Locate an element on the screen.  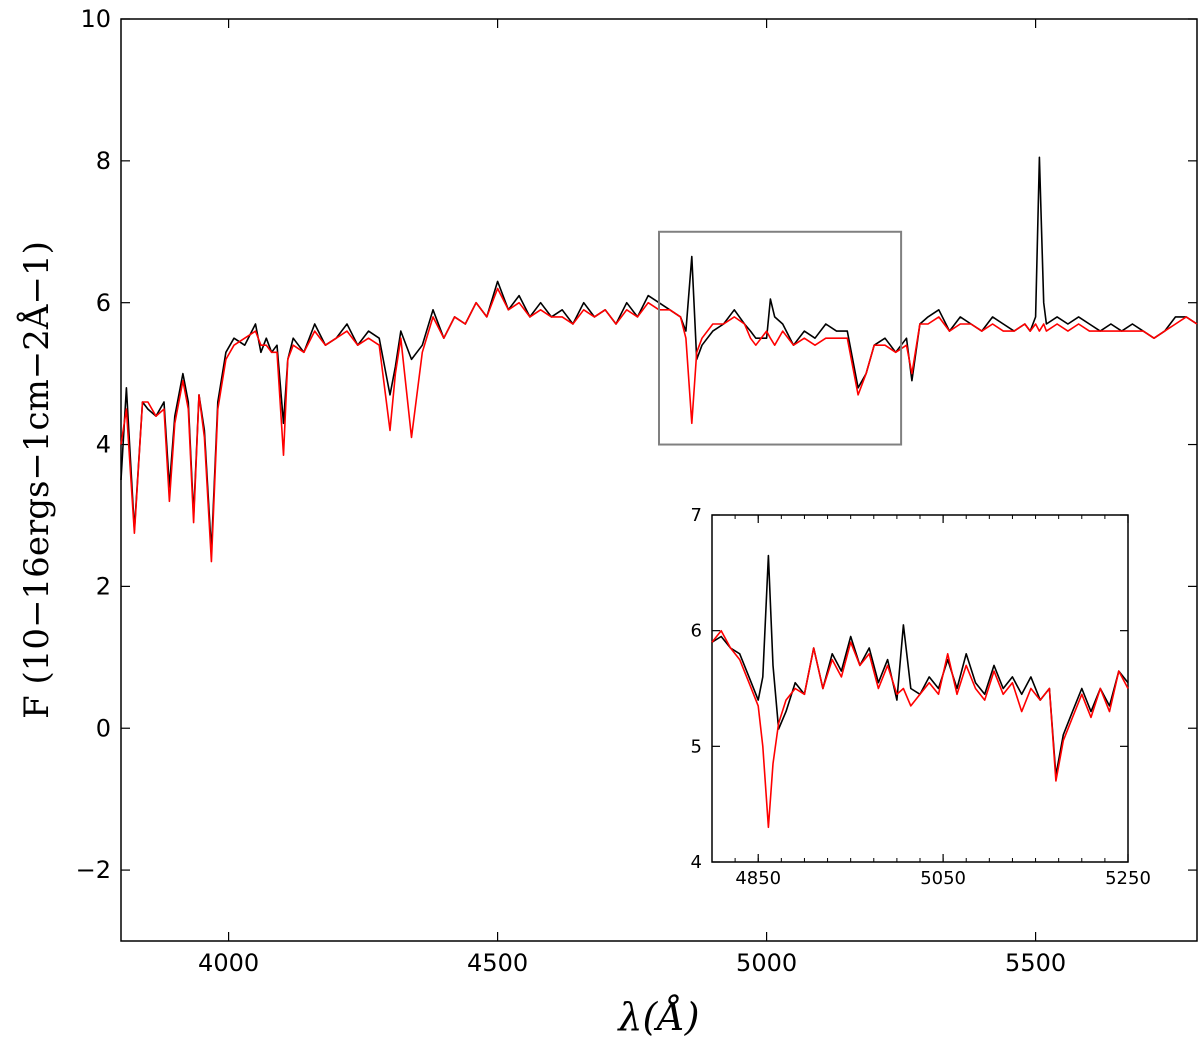
y-axis-title: F (10−16ergs−1cm−2Å−1) is located at coordinates (36, 480).